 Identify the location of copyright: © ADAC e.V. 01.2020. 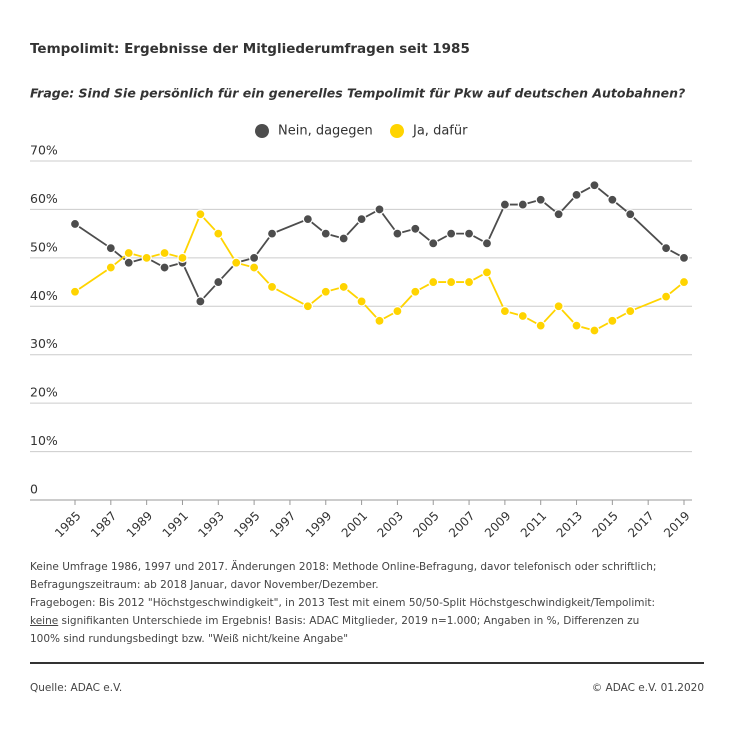
(647, 688).